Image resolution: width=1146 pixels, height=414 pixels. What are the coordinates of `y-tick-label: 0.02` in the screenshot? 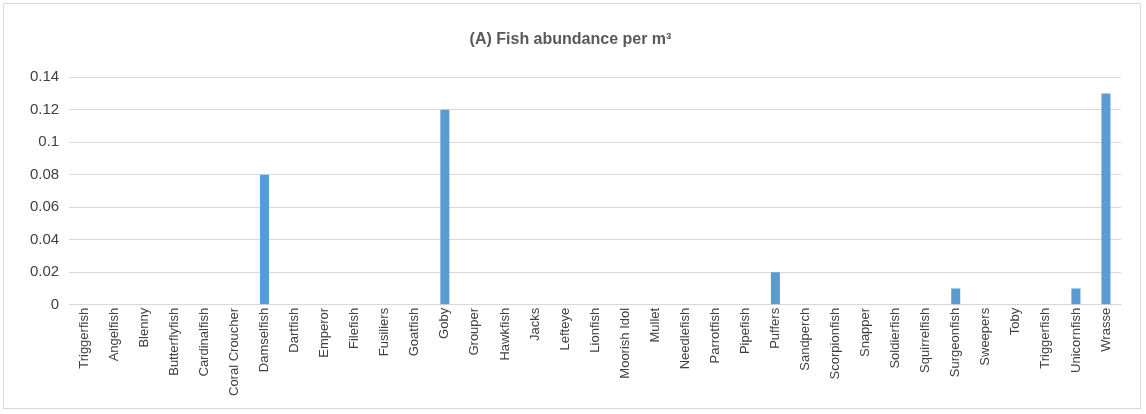 It's located at (44, 271).